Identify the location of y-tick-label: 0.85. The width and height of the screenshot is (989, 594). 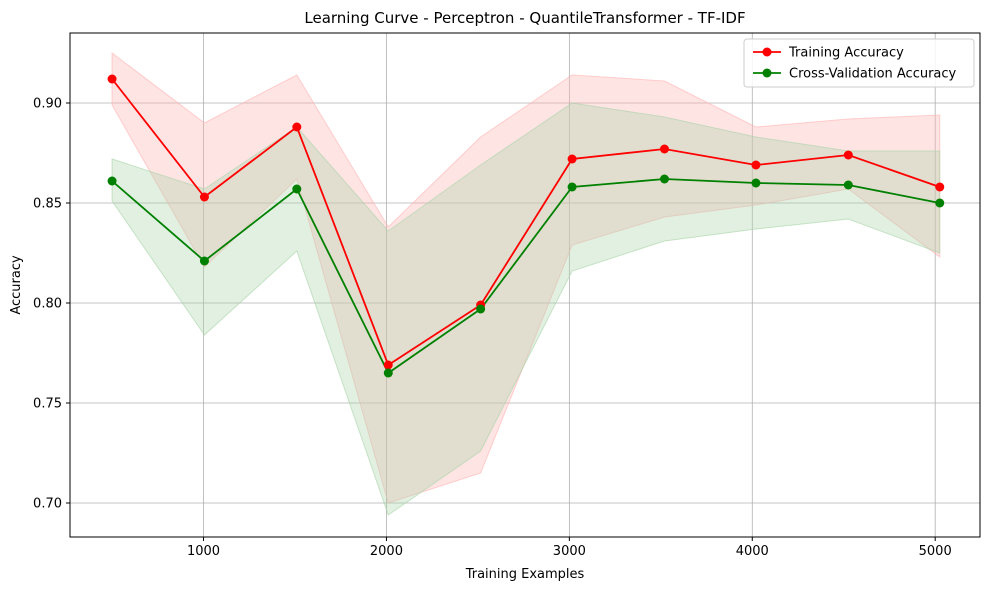
(47, 204).